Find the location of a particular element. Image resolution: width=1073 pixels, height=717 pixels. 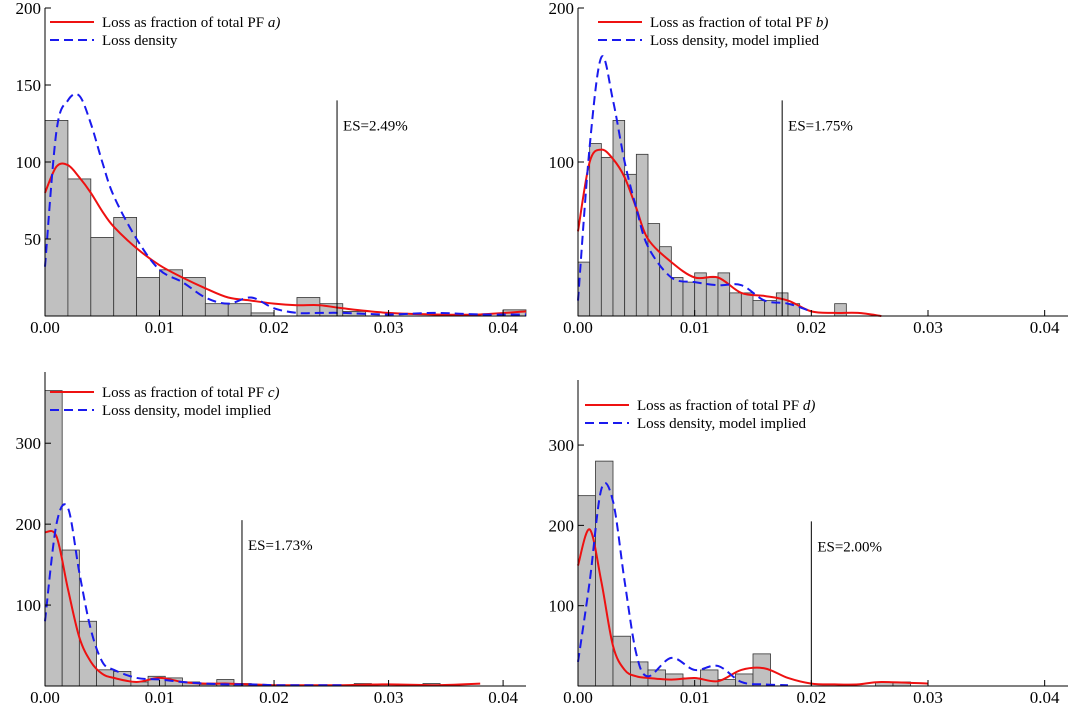

legend-text: Loss density is located at coordinates (140, 41).